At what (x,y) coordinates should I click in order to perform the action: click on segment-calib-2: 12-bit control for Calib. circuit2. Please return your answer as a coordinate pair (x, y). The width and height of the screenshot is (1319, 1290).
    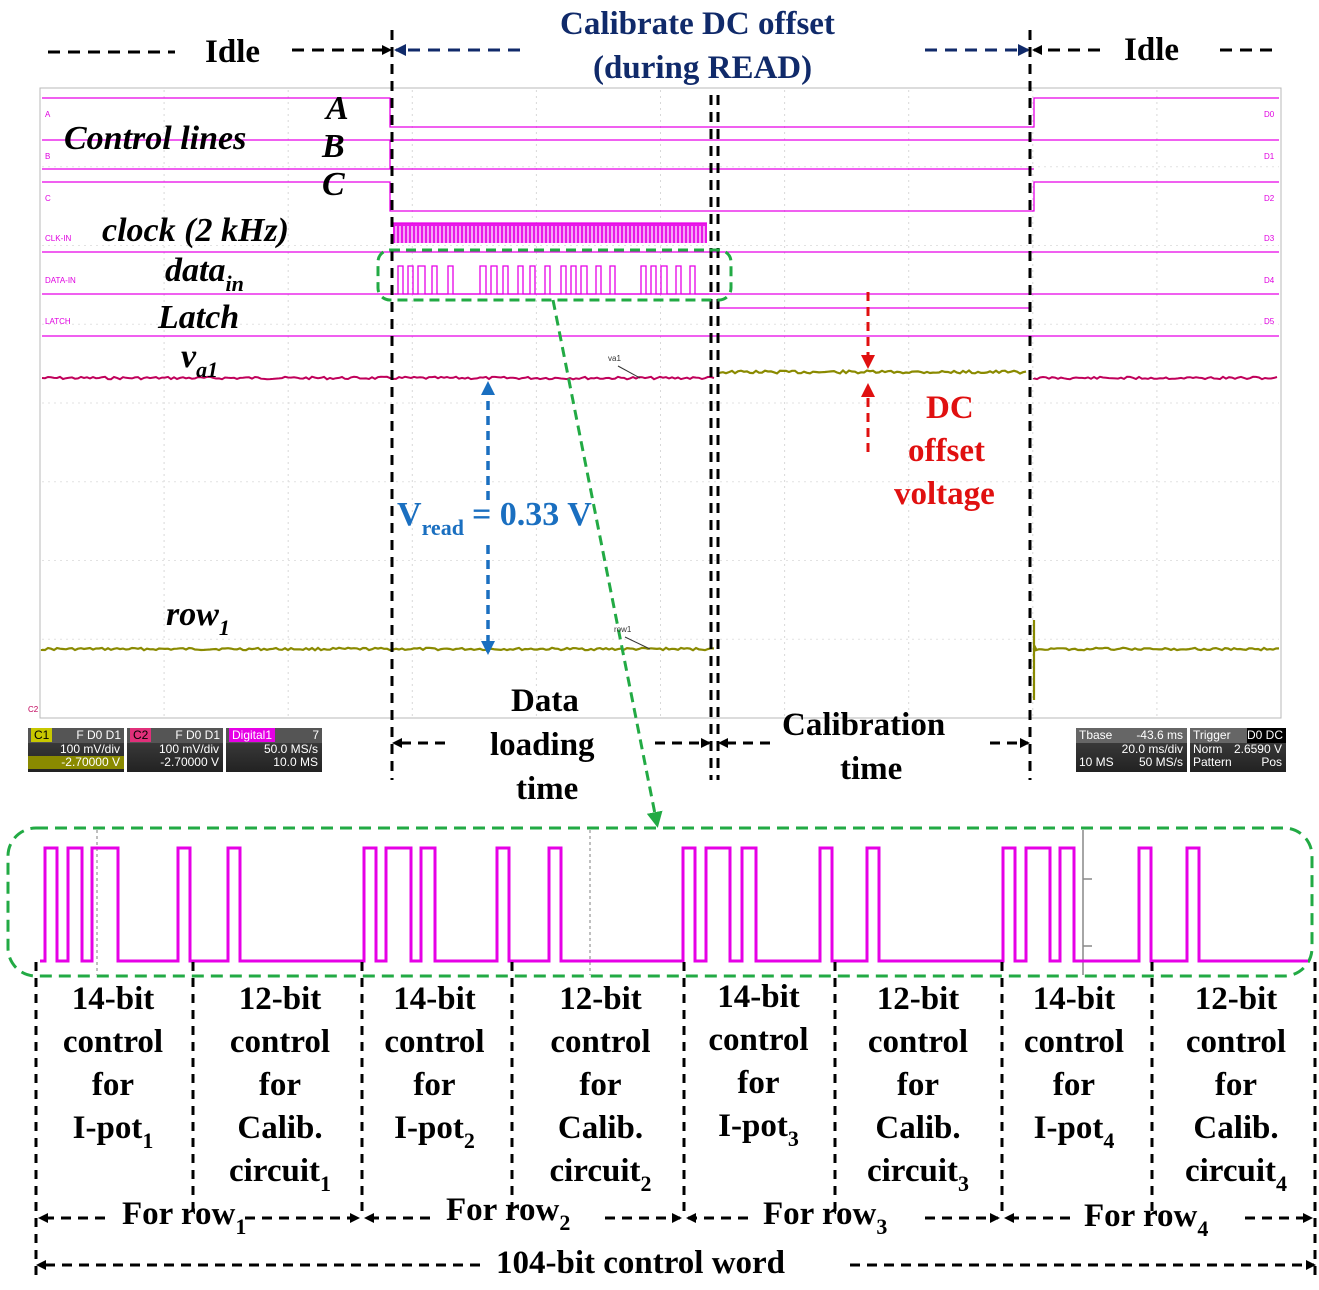
    Looking at the image, I should click on (600, 1088).